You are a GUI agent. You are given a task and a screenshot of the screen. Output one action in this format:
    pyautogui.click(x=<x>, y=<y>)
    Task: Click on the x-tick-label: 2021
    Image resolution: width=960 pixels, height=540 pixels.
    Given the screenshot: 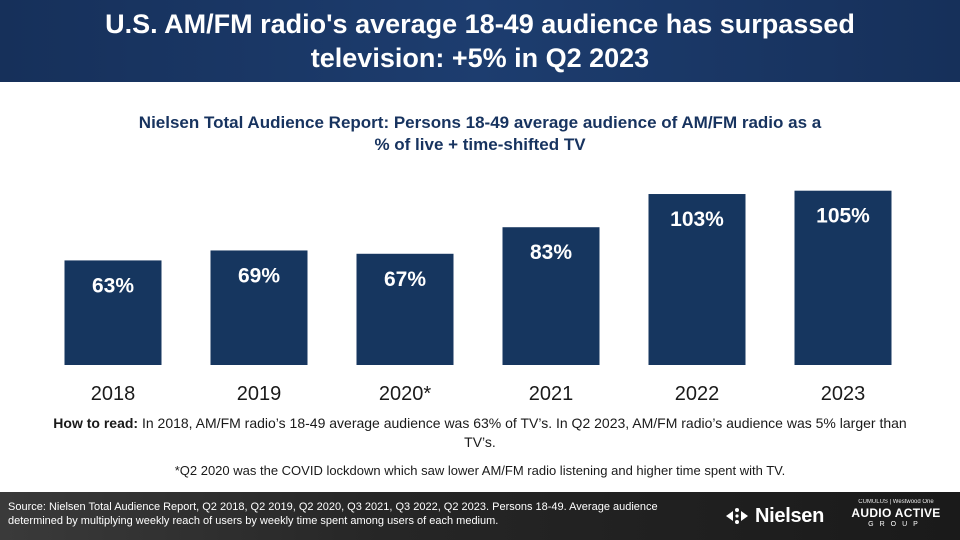 What is the action you would take?
    pyautogui.click(x=551, y=394)
    